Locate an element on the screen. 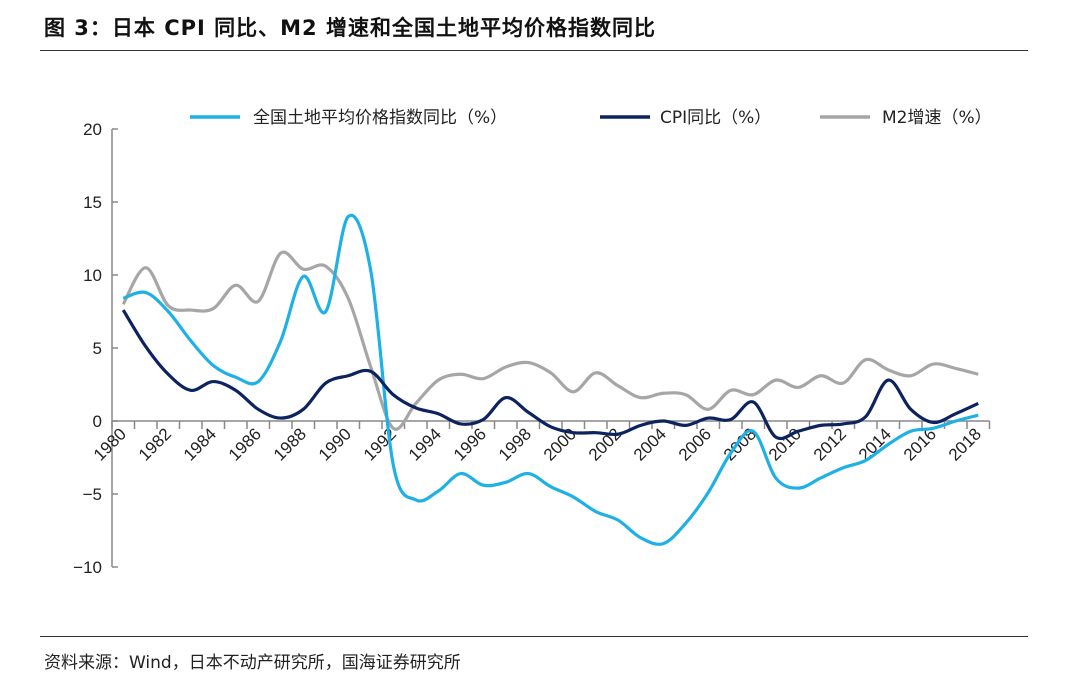  y-tick-label: 15 is located at coordinates (92, 202).